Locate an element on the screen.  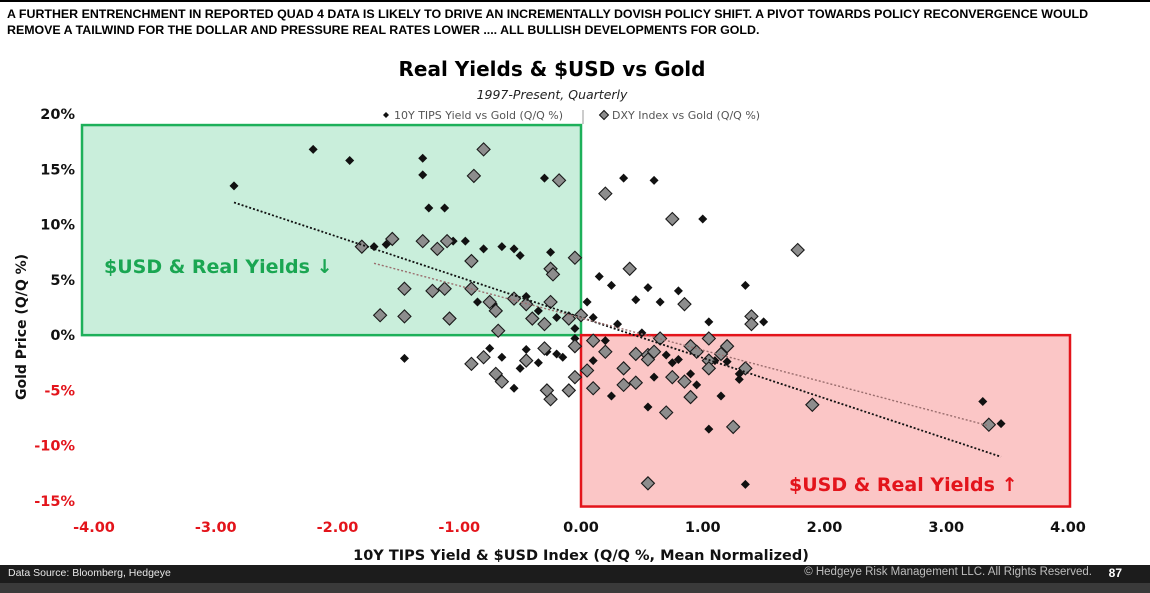
y-tick-label: 20% is located at coordinates (57, 115).